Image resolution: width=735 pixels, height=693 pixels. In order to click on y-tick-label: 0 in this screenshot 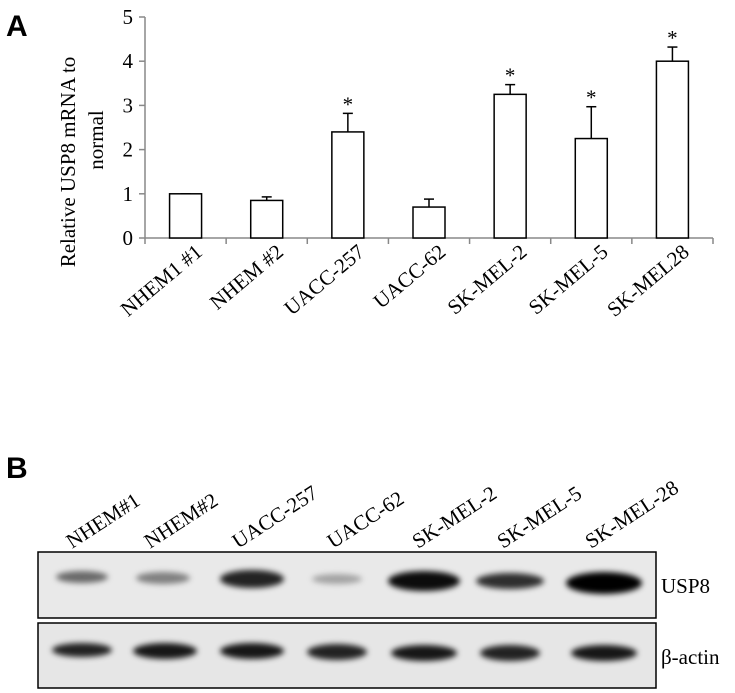, I will do `click(128, 238)`.